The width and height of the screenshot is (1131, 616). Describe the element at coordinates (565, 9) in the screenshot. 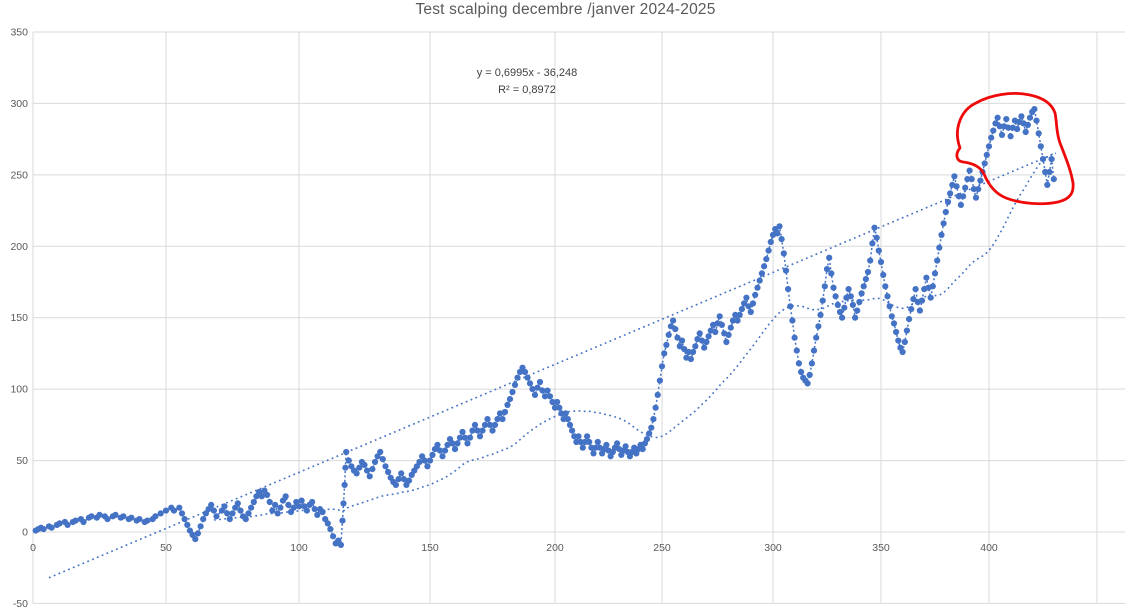

I see `chart-title: Test scalping decembre /janver 2024-2025` at that location.